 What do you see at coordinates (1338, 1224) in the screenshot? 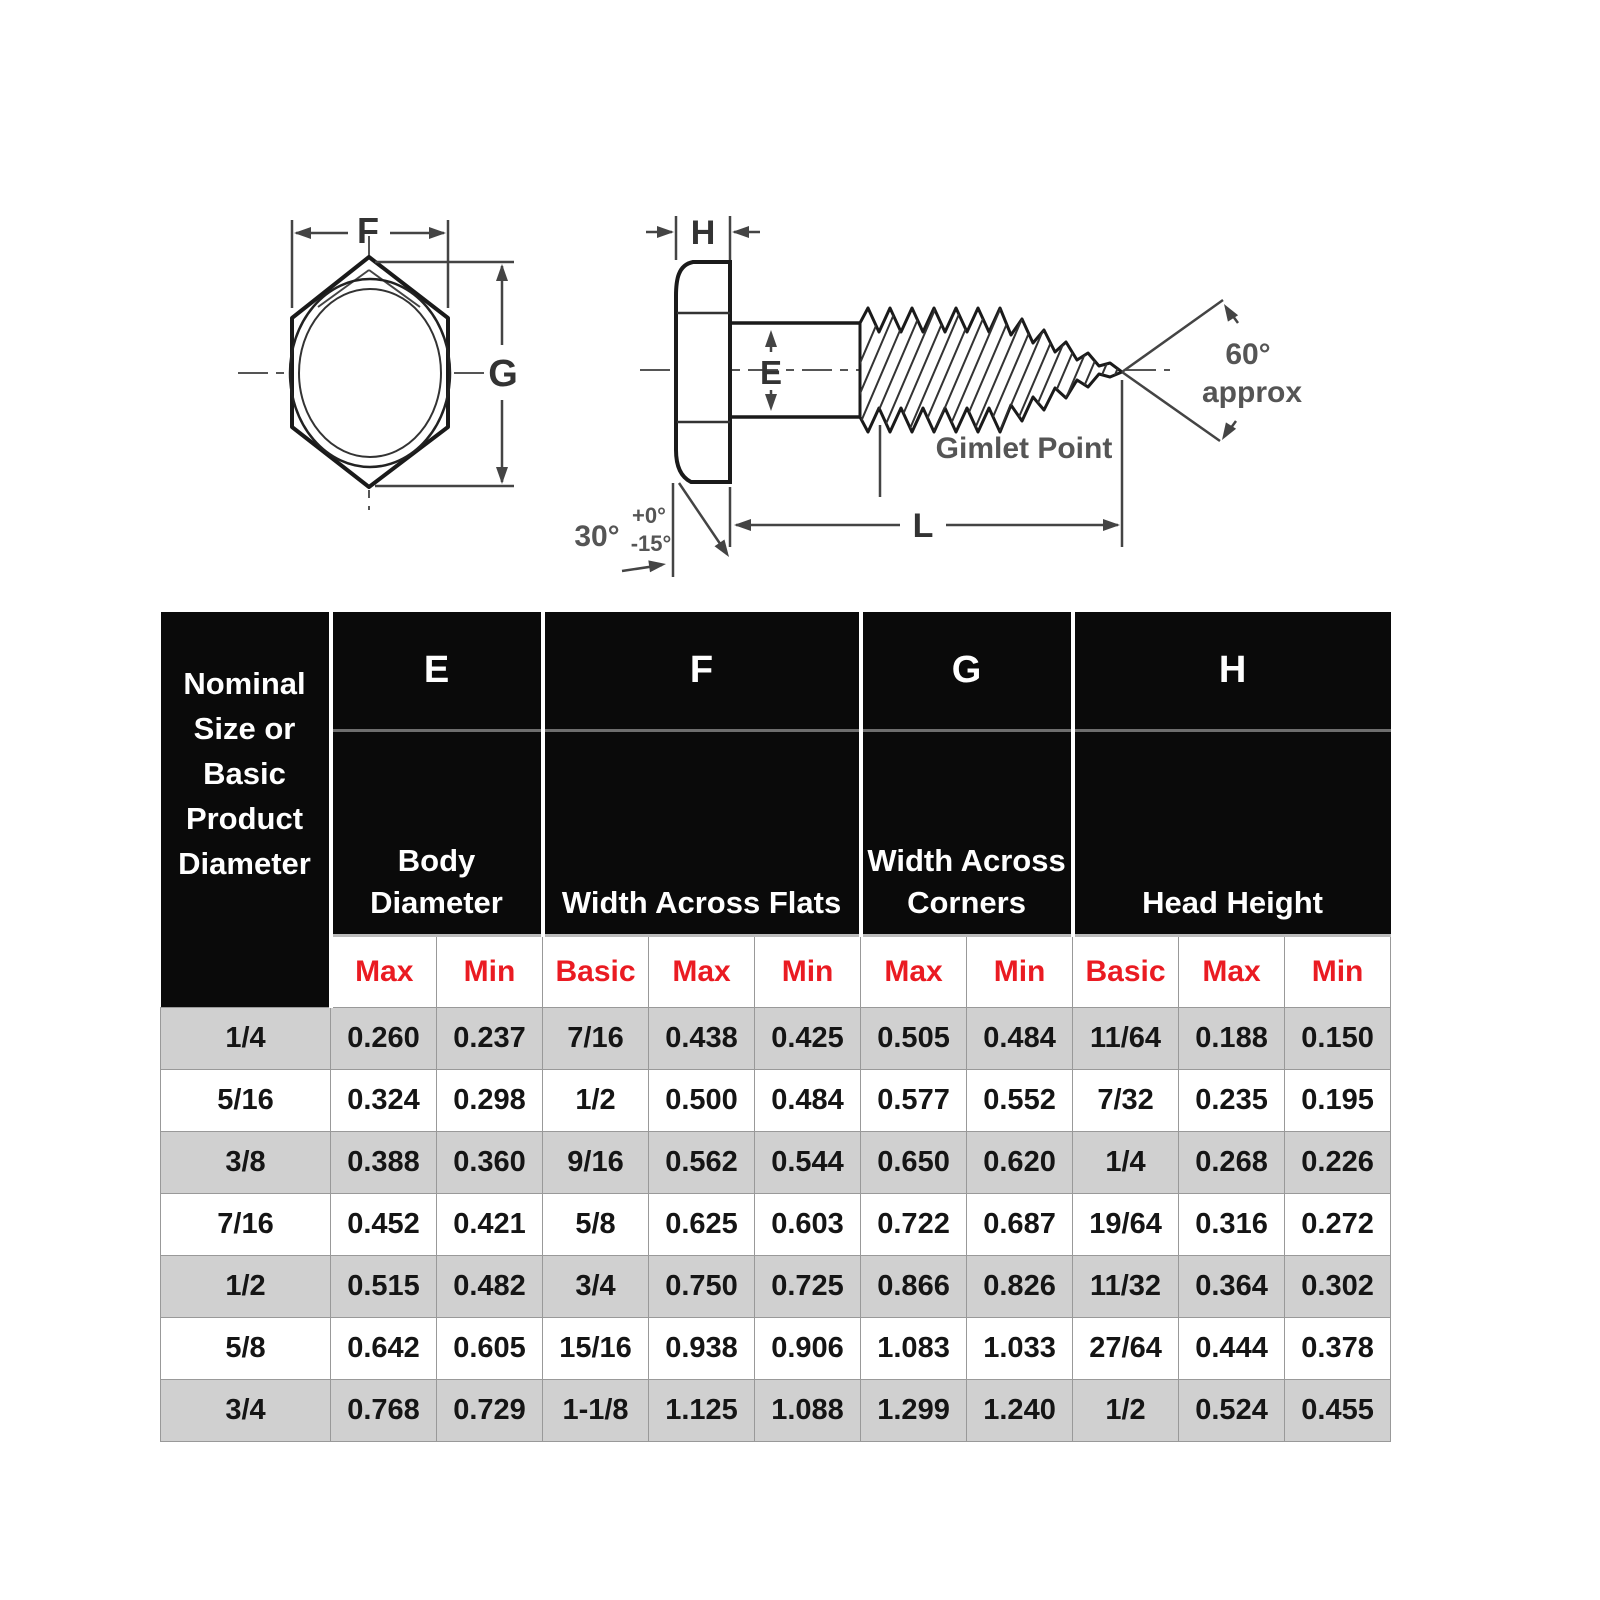
I see `value-cell: 0.272` at bounding box center [1338, 1224].